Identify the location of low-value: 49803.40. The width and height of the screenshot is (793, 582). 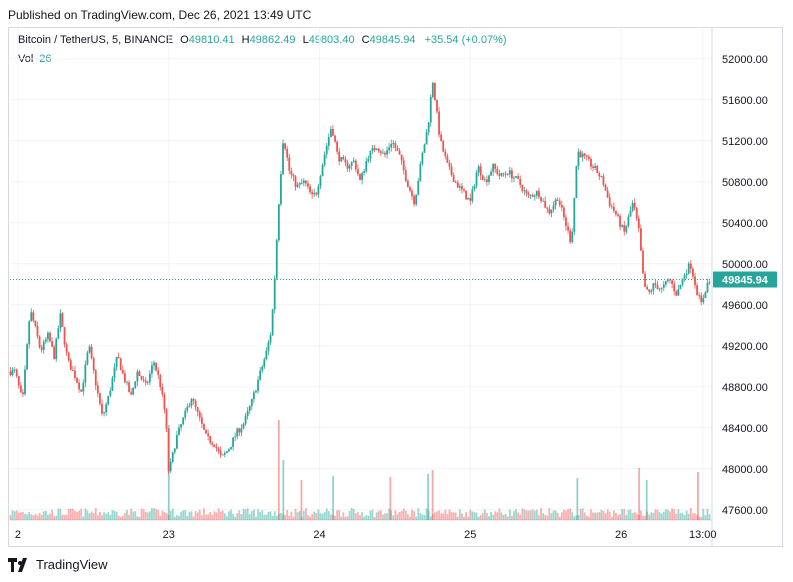
(331, 40).